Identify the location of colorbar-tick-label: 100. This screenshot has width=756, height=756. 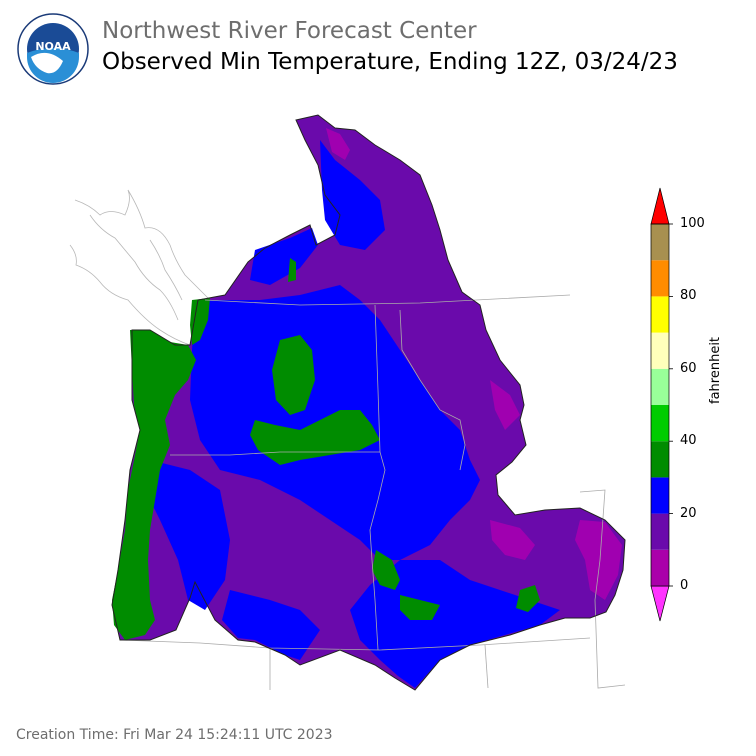
(692, 223).